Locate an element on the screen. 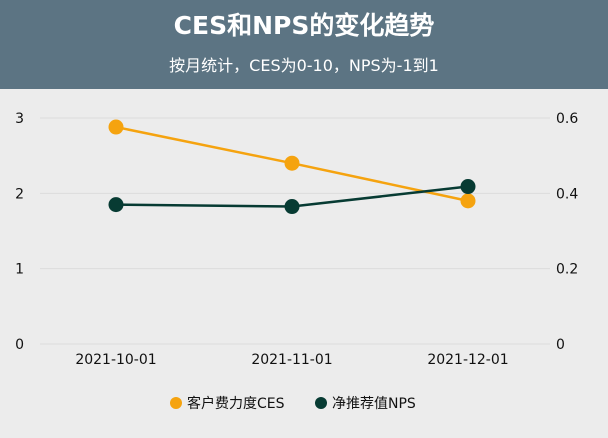 The height and width of the screenshot is (438, 608). legend-label: 净推荐值NPS is located at coordinates (374, 404).